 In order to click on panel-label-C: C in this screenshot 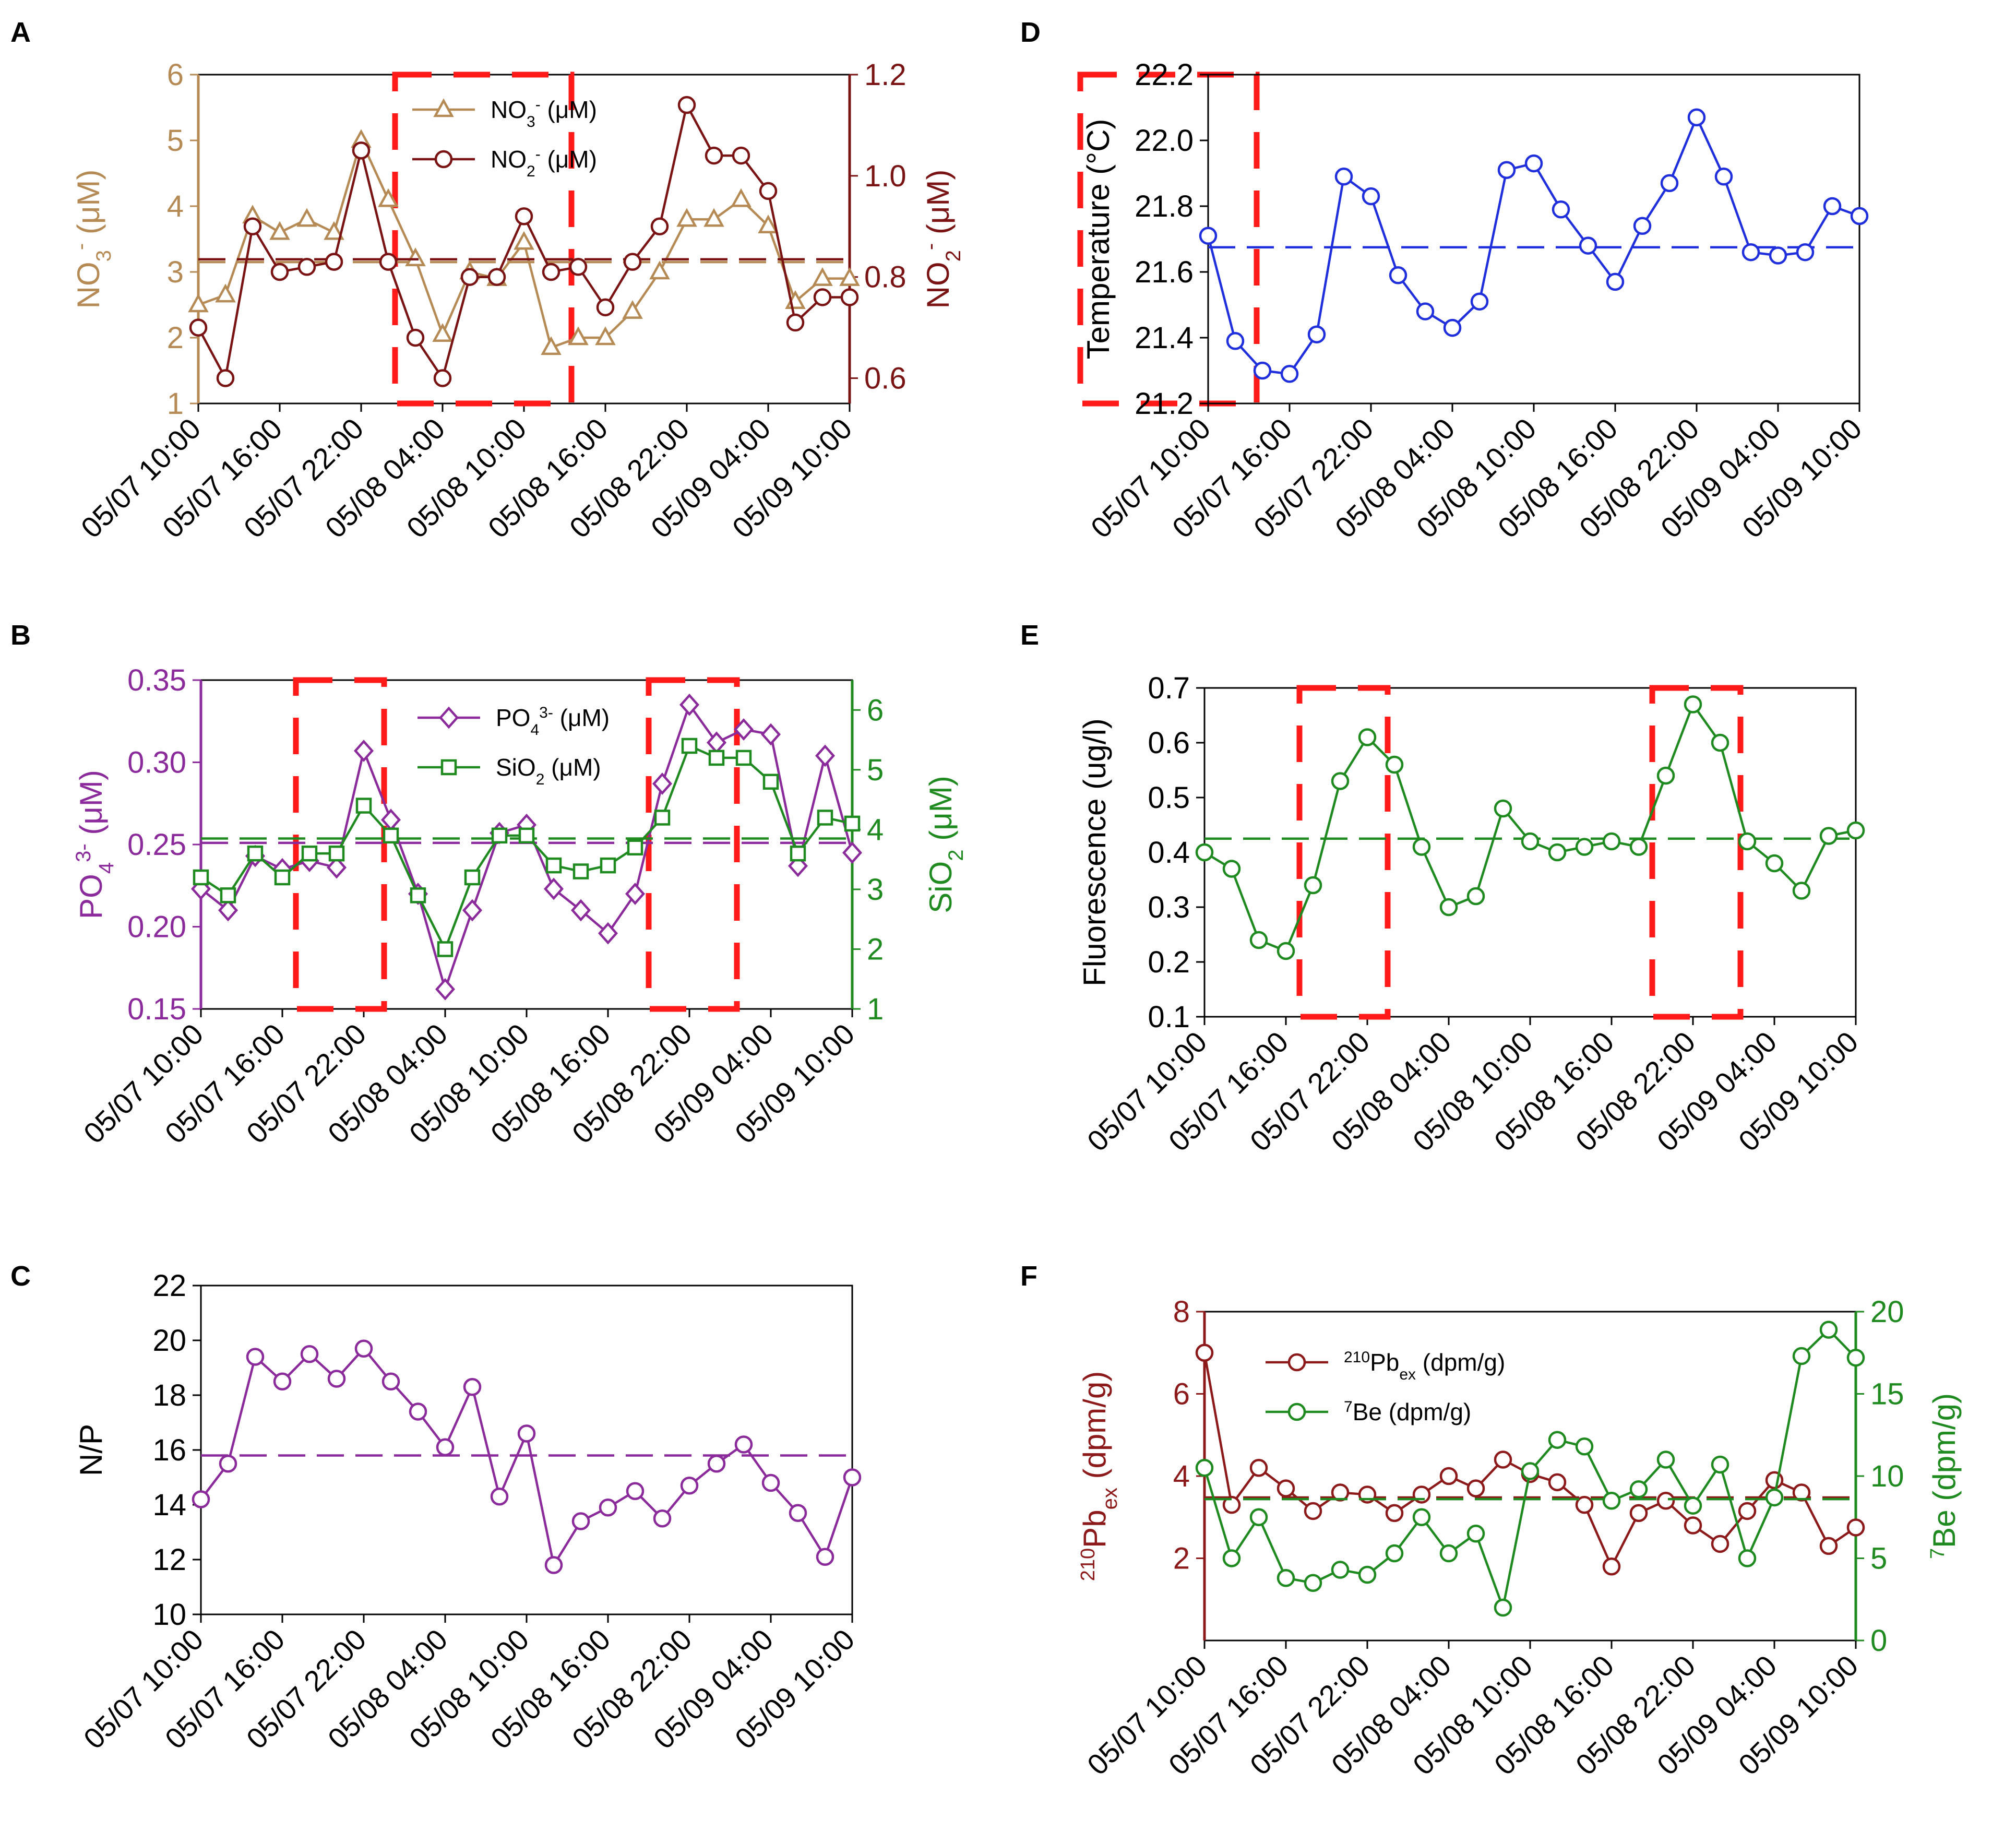, I will do `click(20, 1277)`.